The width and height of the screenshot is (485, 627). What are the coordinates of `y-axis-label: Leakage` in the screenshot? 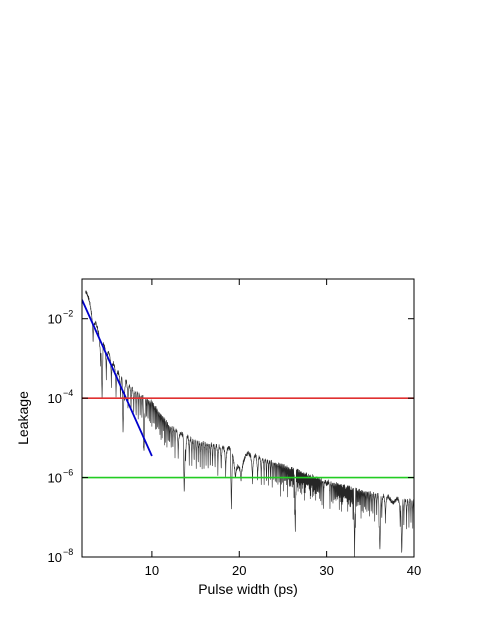 It's located at (23, 418).